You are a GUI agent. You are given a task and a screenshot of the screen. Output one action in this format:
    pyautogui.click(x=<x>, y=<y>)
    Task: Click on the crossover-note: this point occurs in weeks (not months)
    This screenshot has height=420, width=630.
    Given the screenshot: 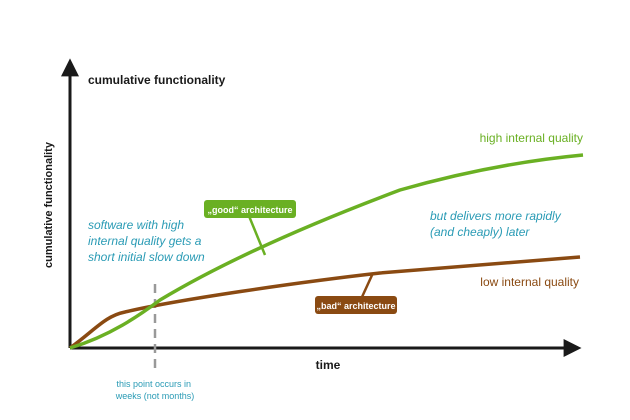 What is the action you would take?
    pyautogui.click(x=155, y=390)
    